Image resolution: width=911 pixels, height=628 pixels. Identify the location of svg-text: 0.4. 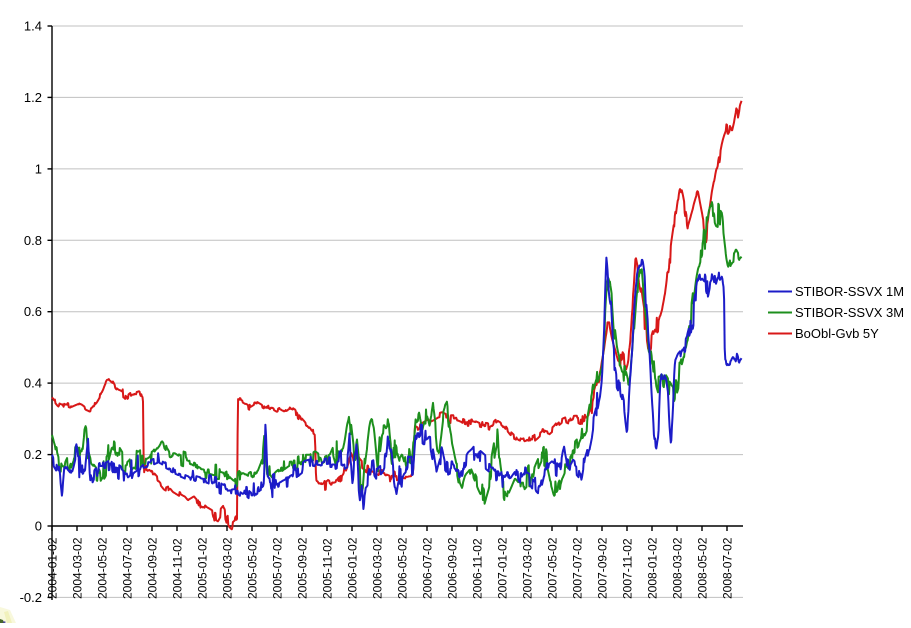
(33, 383).